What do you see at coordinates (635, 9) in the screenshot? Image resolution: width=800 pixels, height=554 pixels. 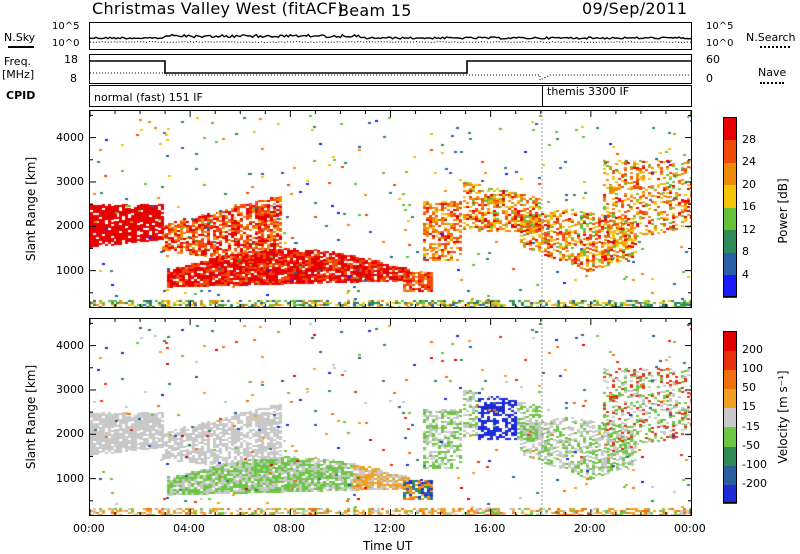 I see `date-label: 09/Sep/2011` at bounding box center [635, 9].